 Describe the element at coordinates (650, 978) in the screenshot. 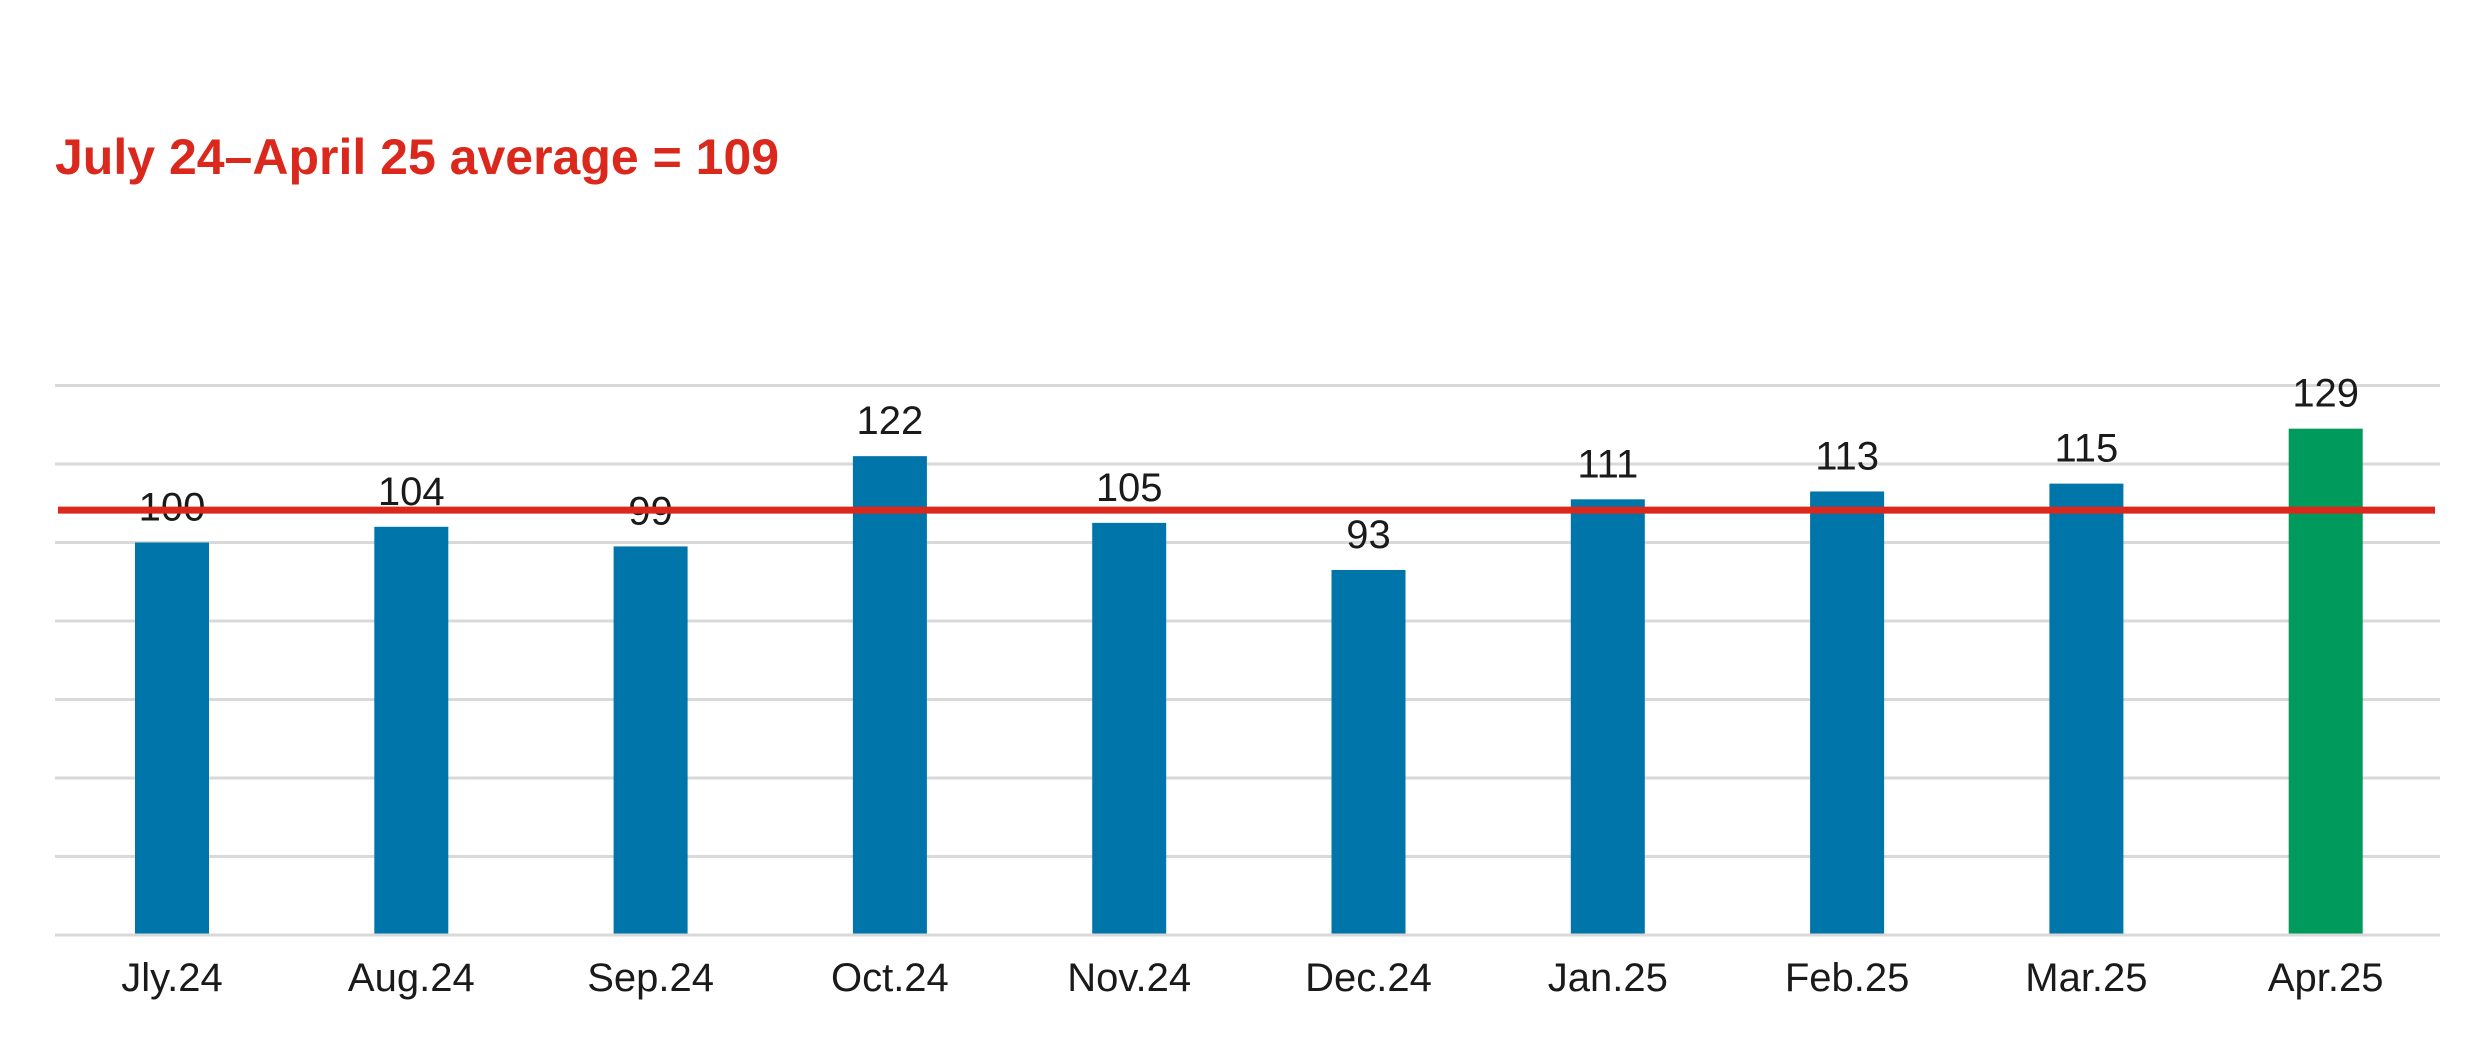

I see `x-tick-label: Sep.24` at that location.